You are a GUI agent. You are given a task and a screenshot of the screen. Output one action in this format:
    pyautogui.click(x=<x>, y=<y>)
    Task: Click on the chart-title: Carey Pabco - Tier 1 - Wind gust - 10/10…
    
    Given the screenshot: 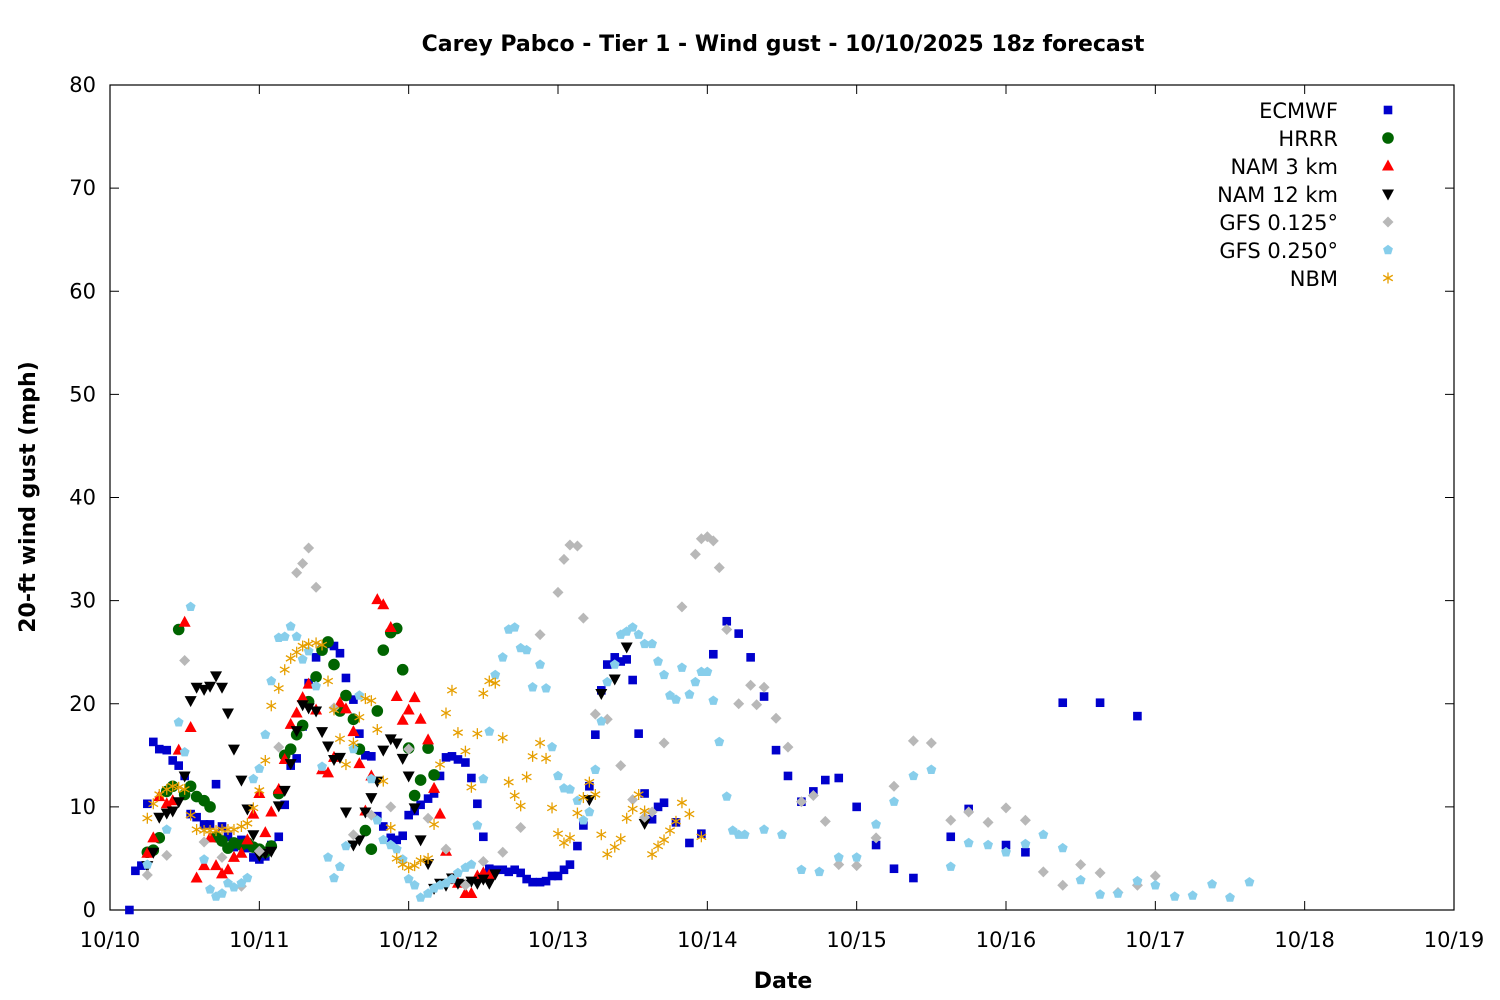 What is the action you would take?
    pyautogui.click(x=783, y=44)
    